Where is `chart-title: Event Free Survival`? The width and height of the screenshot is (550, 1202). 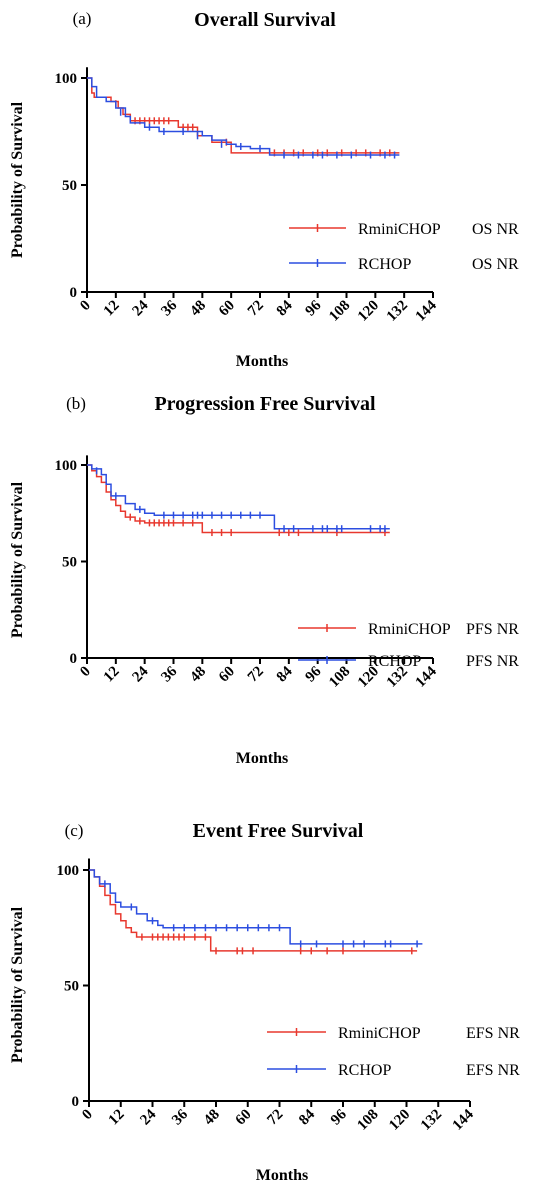 chart-title: Event Free Survival is located at coordinates (278, 831).